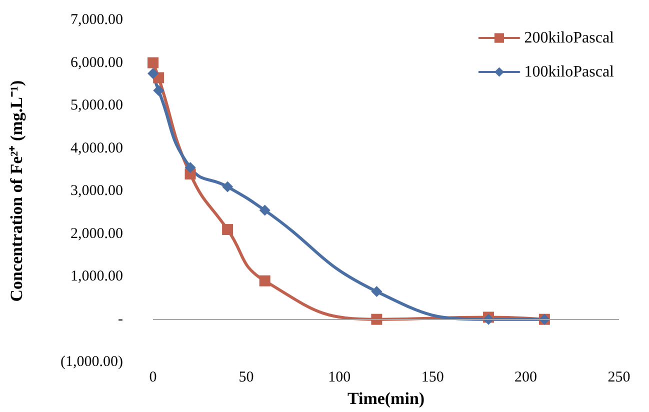 Image resolution: width=649 pixels, height=412 pixels. I want to click on y-tick-label: 1,000.00, so click(96, 276).